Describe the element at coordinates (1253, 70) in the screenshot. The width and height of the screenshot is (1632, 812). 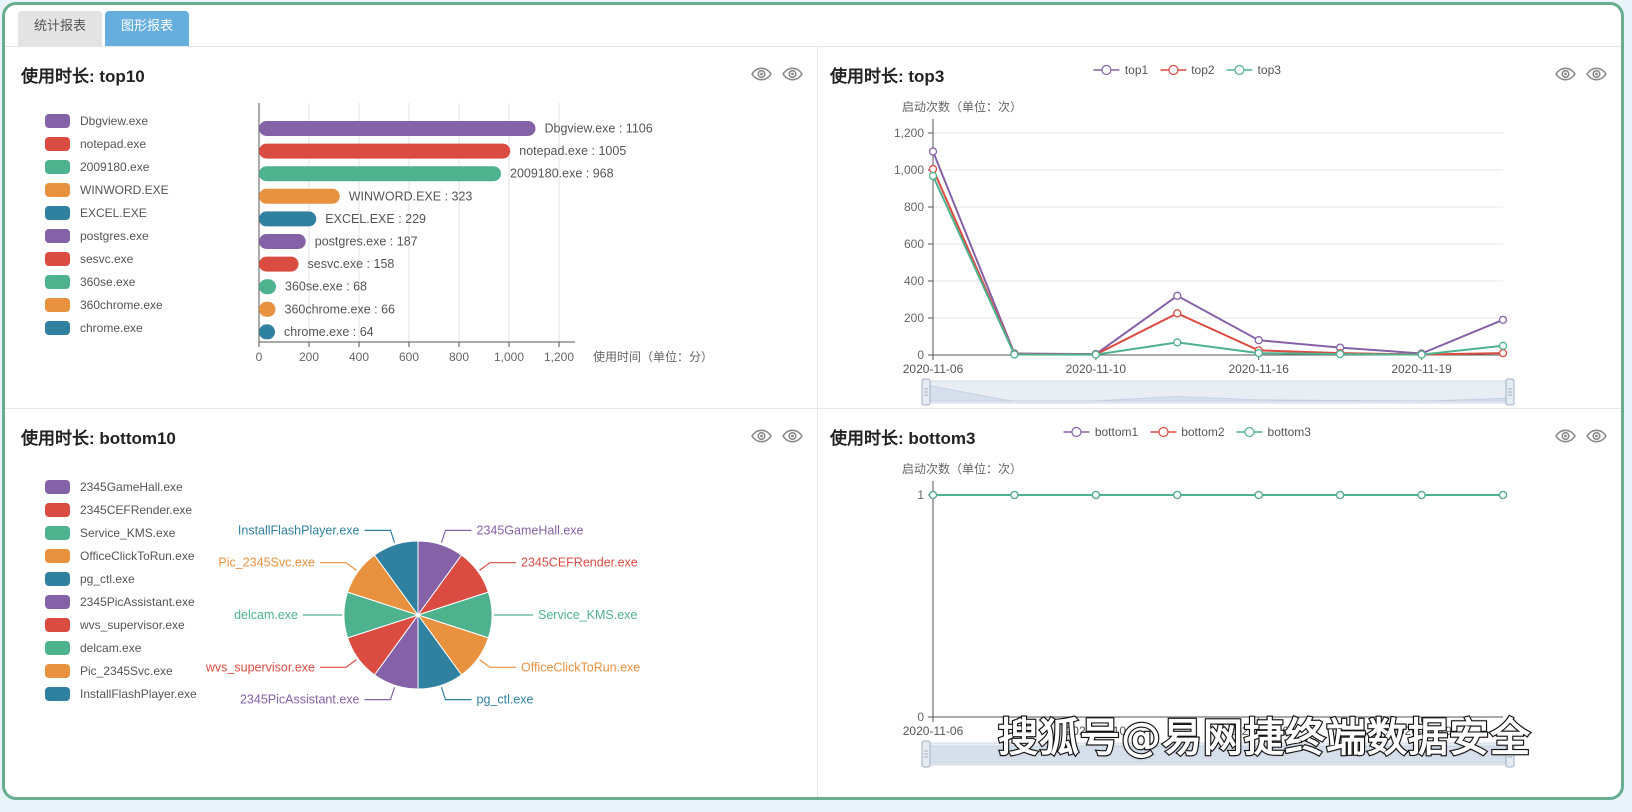
I see `legend-item: top3` at that location.